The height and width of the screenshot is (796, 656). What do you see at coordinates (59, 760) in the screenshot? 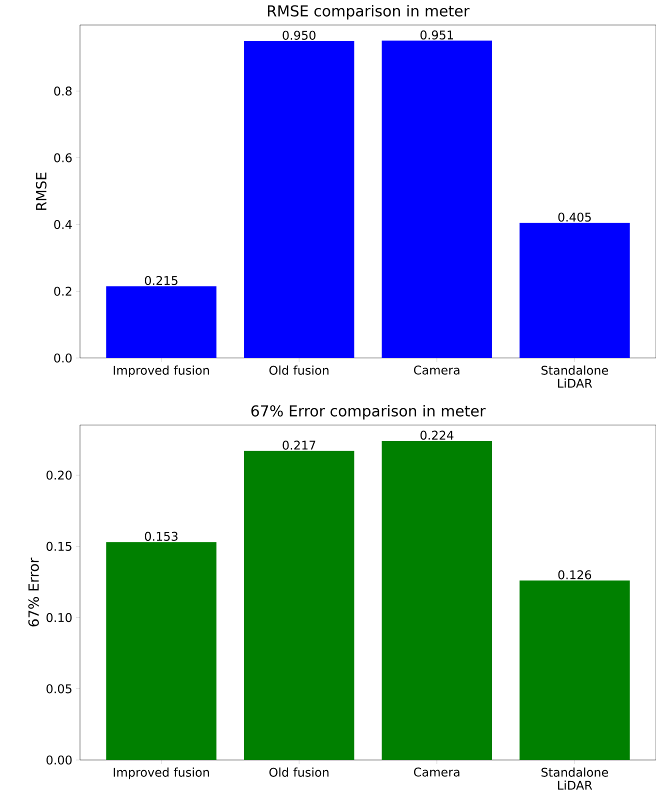
I see `y-tick-label: 0.00` at bounding box center [59, 760].